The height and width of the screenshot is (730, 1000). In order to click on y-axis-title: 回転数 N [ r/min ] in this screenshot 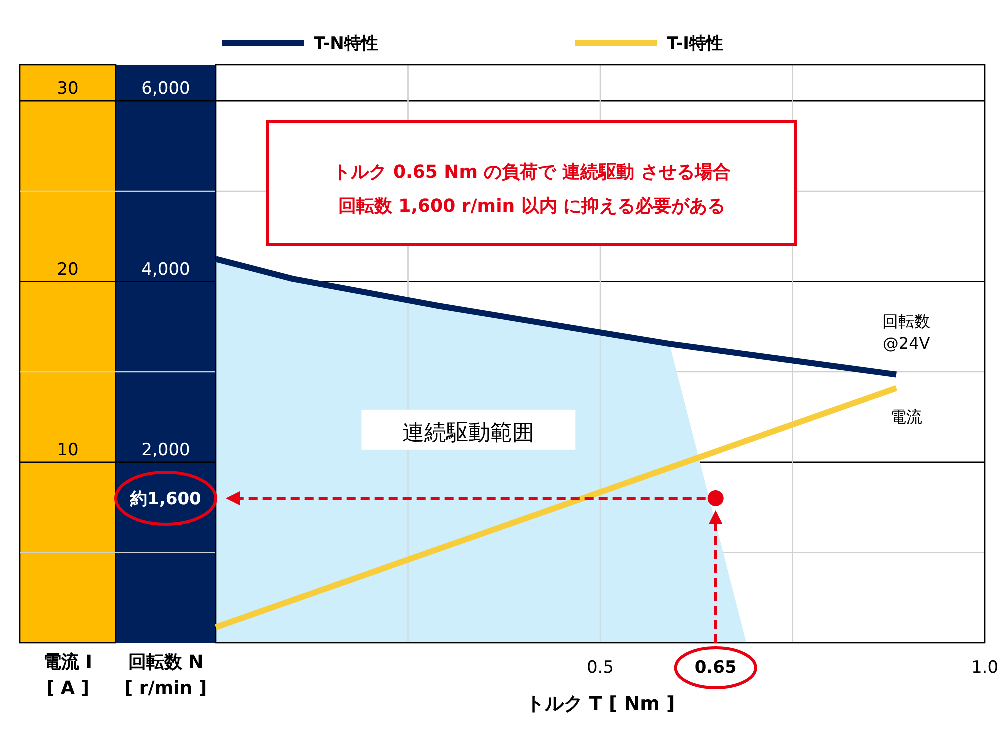, I will do `click(166, 675)`.